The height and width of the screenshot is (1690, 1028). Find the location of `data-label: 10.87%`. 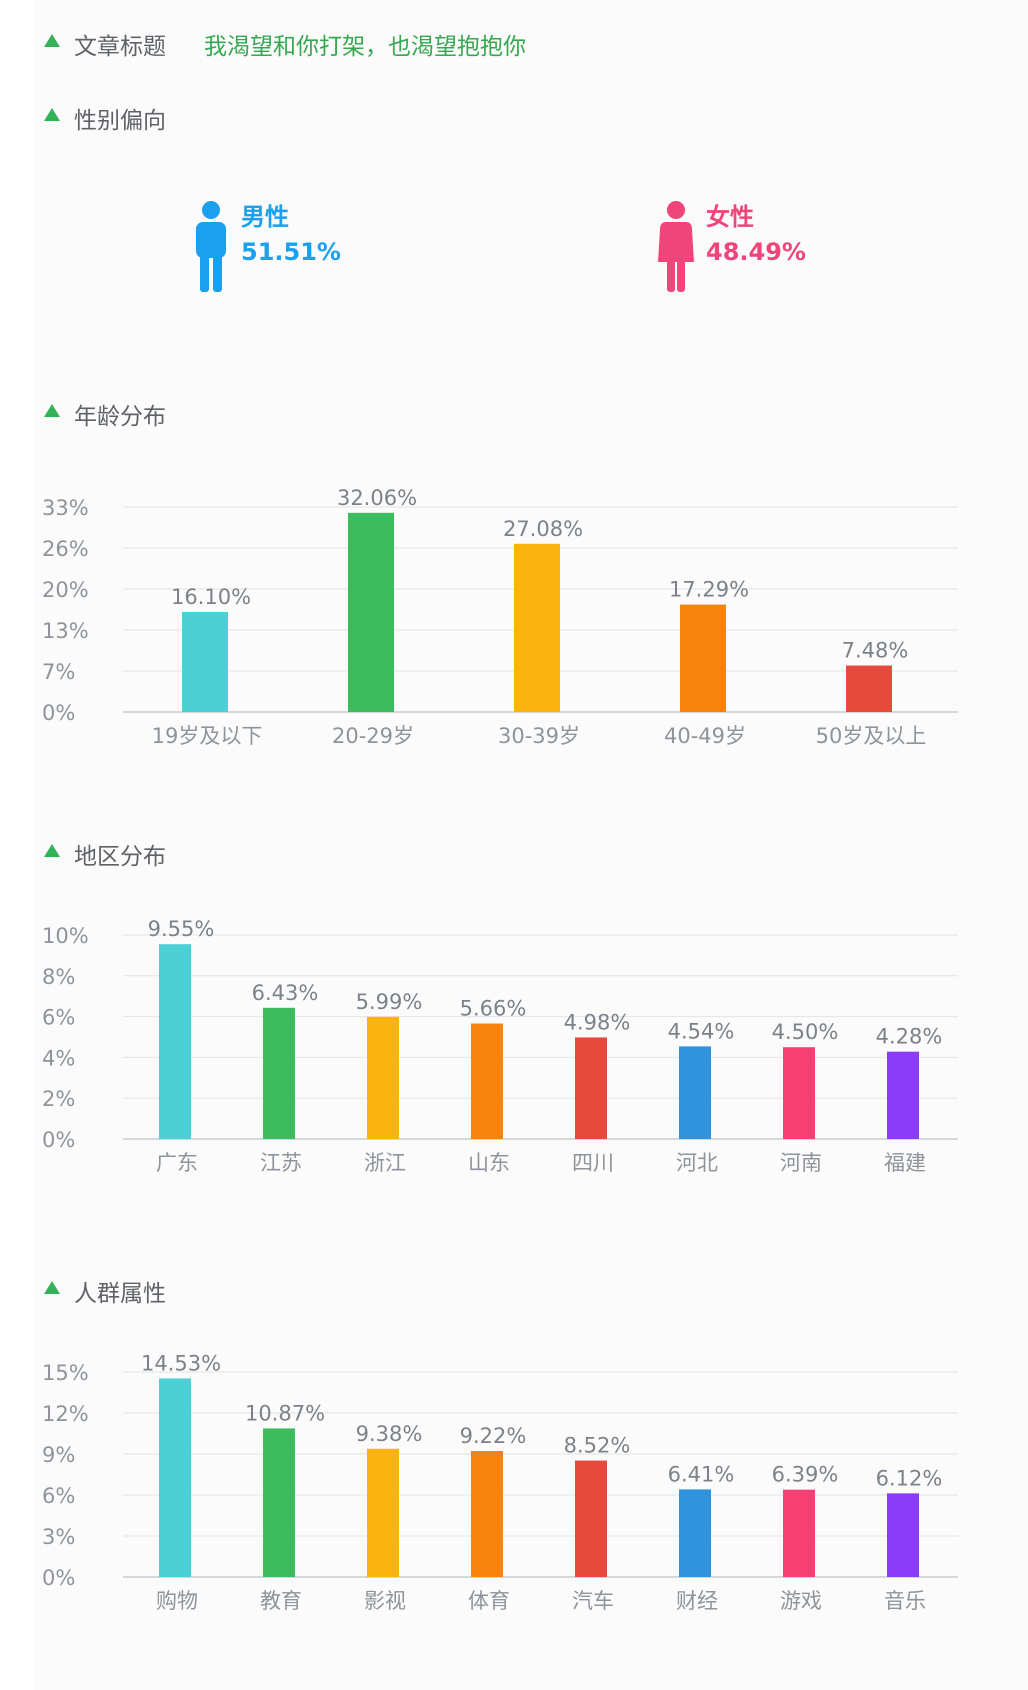

data-label: 10.87% is located at coordinates (285, 1413).